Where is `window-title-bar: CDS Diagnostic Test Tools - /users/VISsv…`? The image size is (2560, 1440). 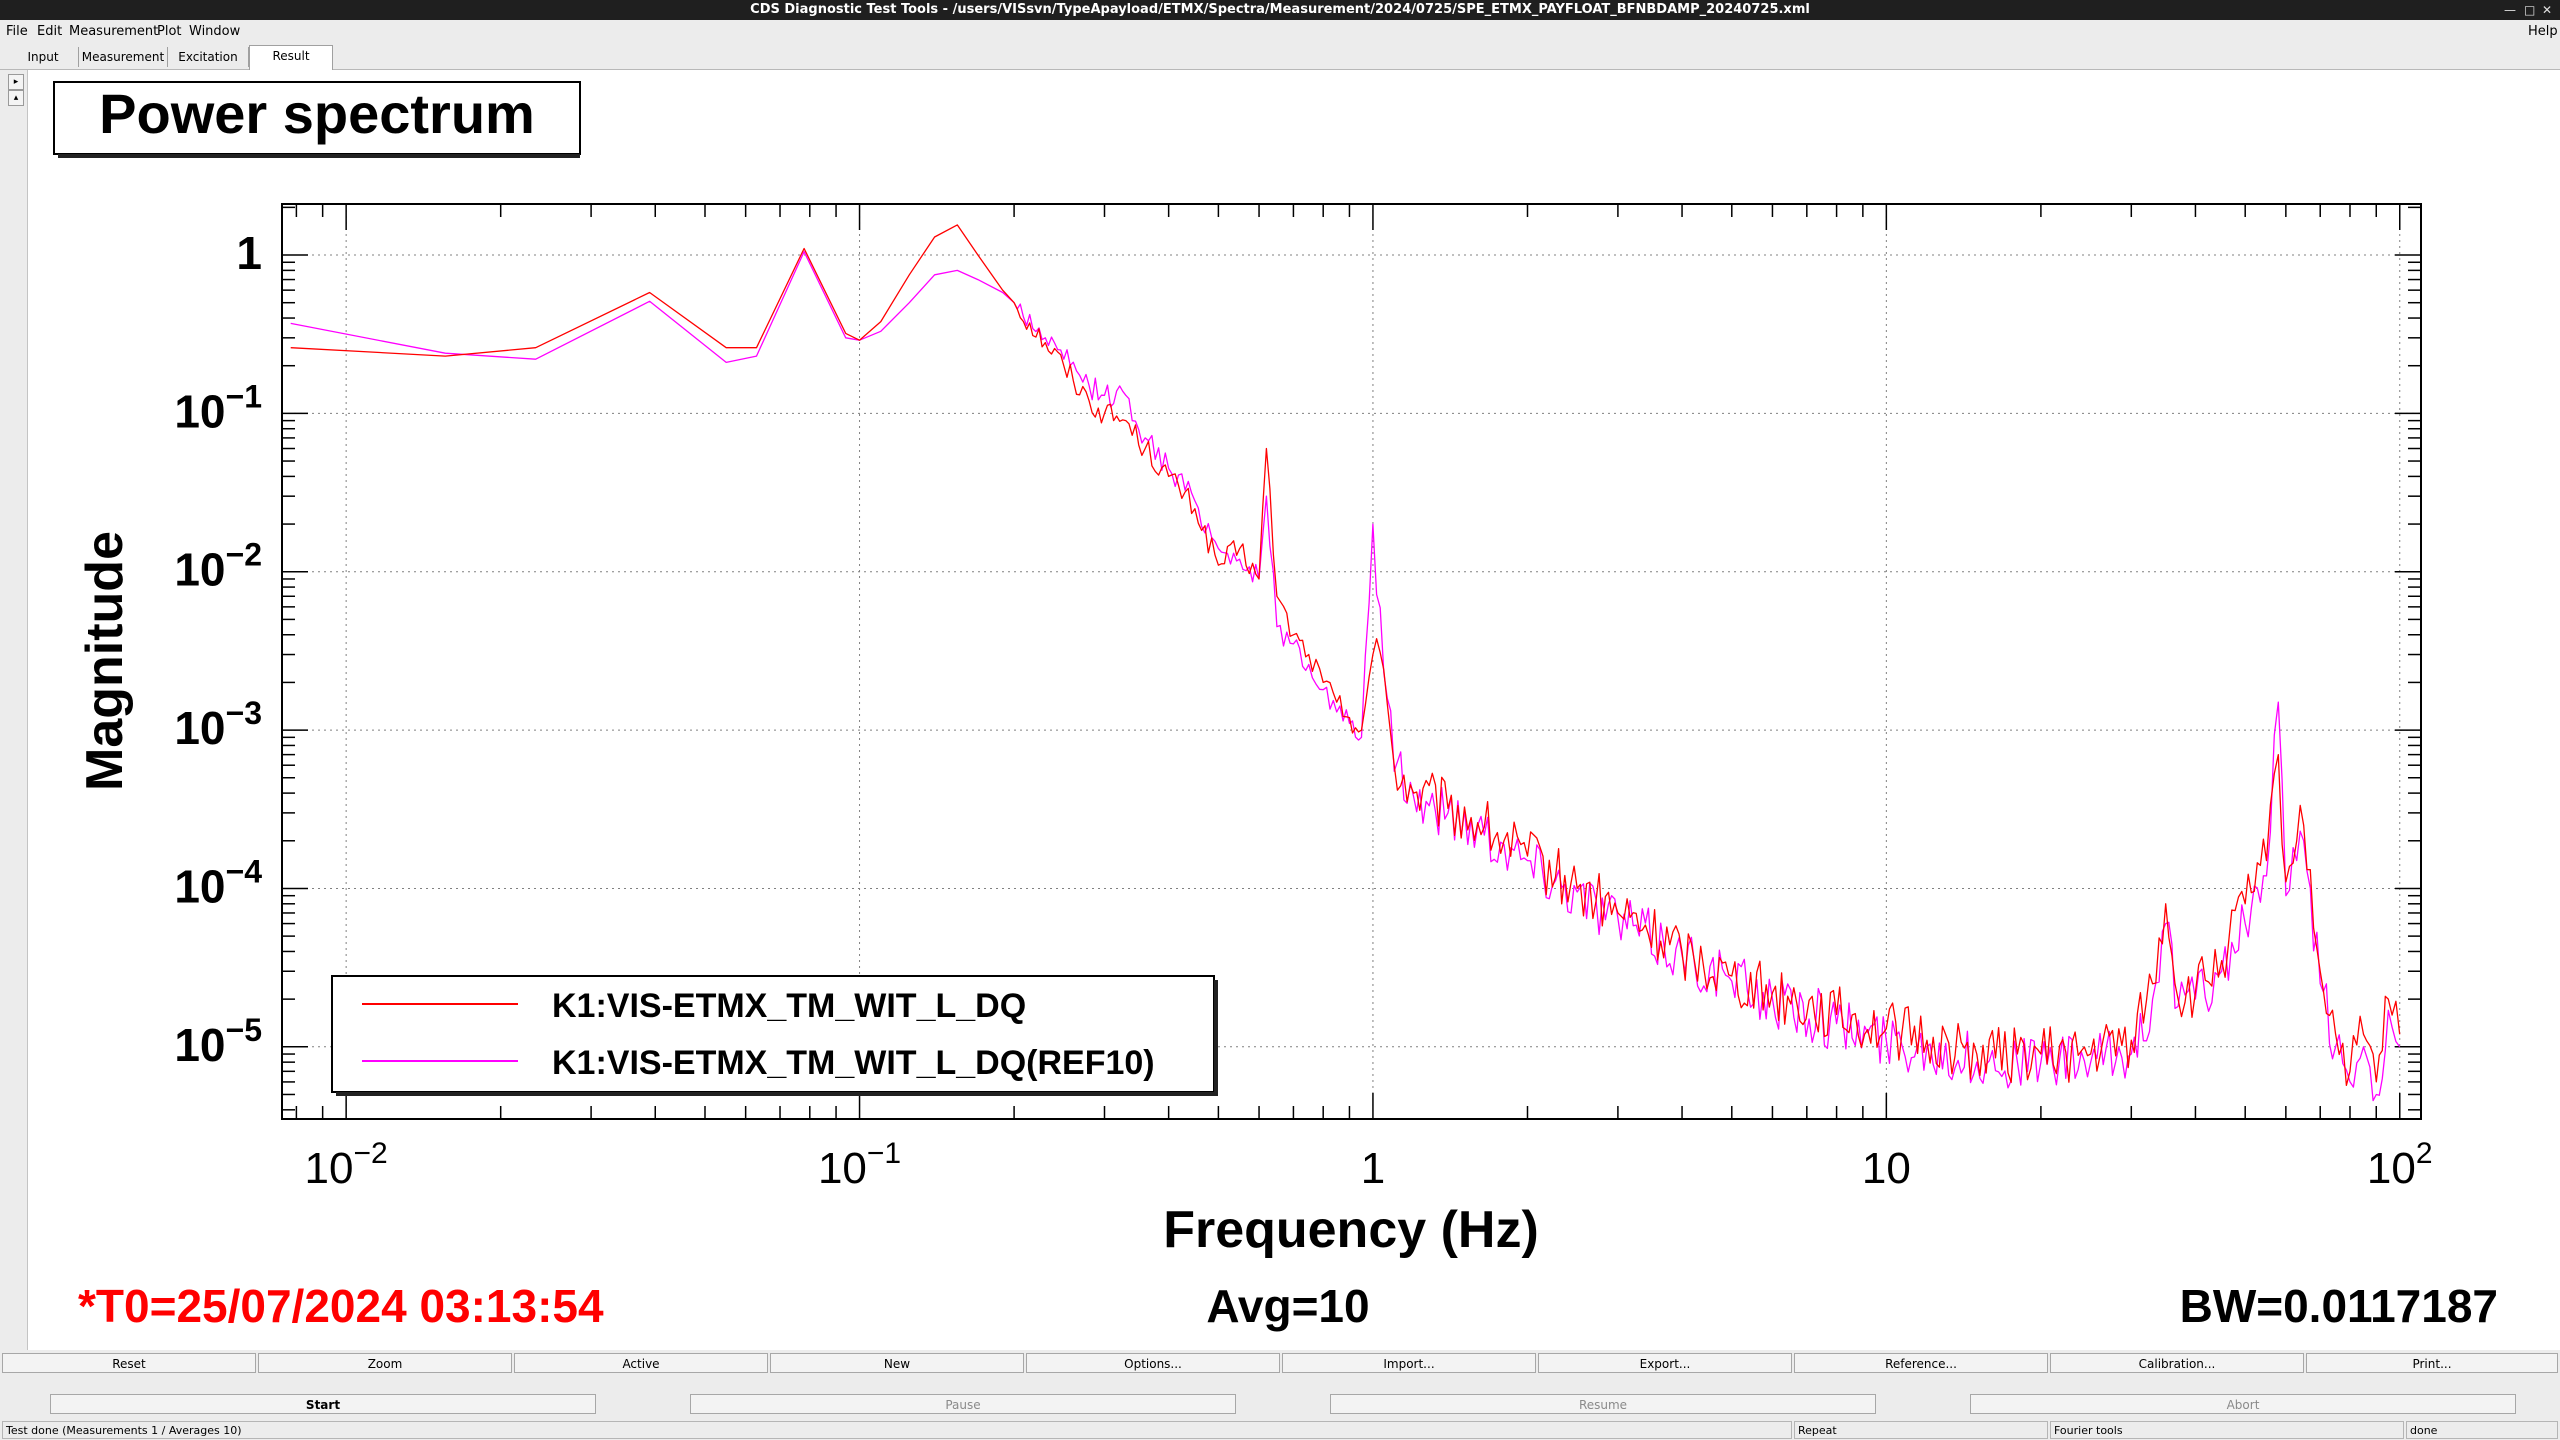
window-title-bar: CDS Diagnostic Test Tools - /users/VISsv… is located at coordinates (1280, 10).